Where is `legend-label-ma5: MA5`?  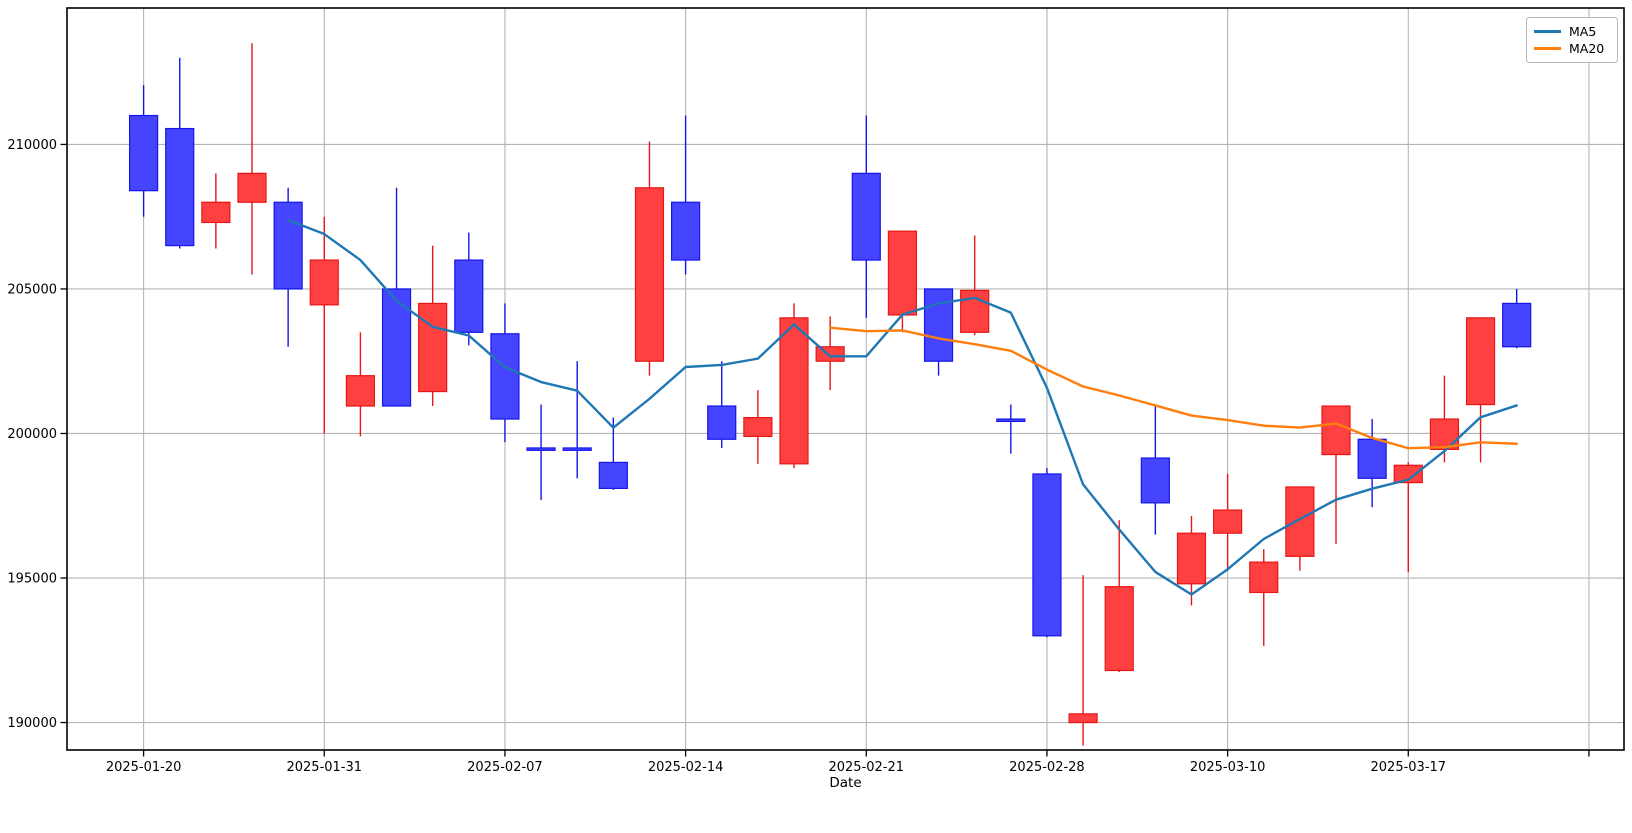 legend-label-ma5: MA5 is located at coordinates (1583, 31).